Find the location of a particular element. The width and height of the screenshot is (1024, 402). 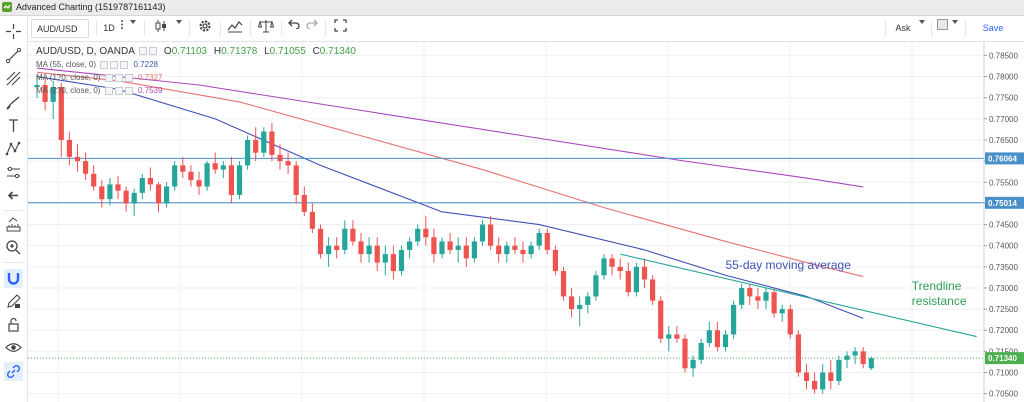

indicators-icon is located at coordinates (235, 28).